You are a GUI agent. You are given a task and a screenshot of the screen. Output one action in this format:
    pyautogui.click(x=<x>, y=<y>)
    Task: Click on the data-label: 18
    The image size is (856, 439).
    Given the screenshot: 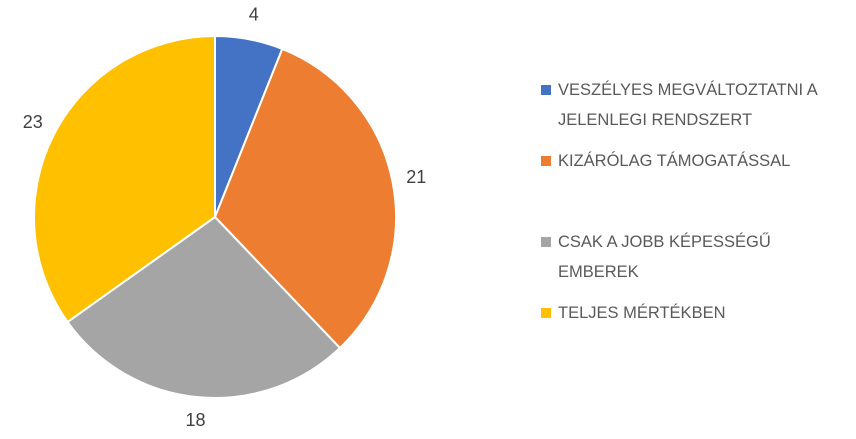 What is the action you would take?
    pyautogui.click(x=195, y=420)
    